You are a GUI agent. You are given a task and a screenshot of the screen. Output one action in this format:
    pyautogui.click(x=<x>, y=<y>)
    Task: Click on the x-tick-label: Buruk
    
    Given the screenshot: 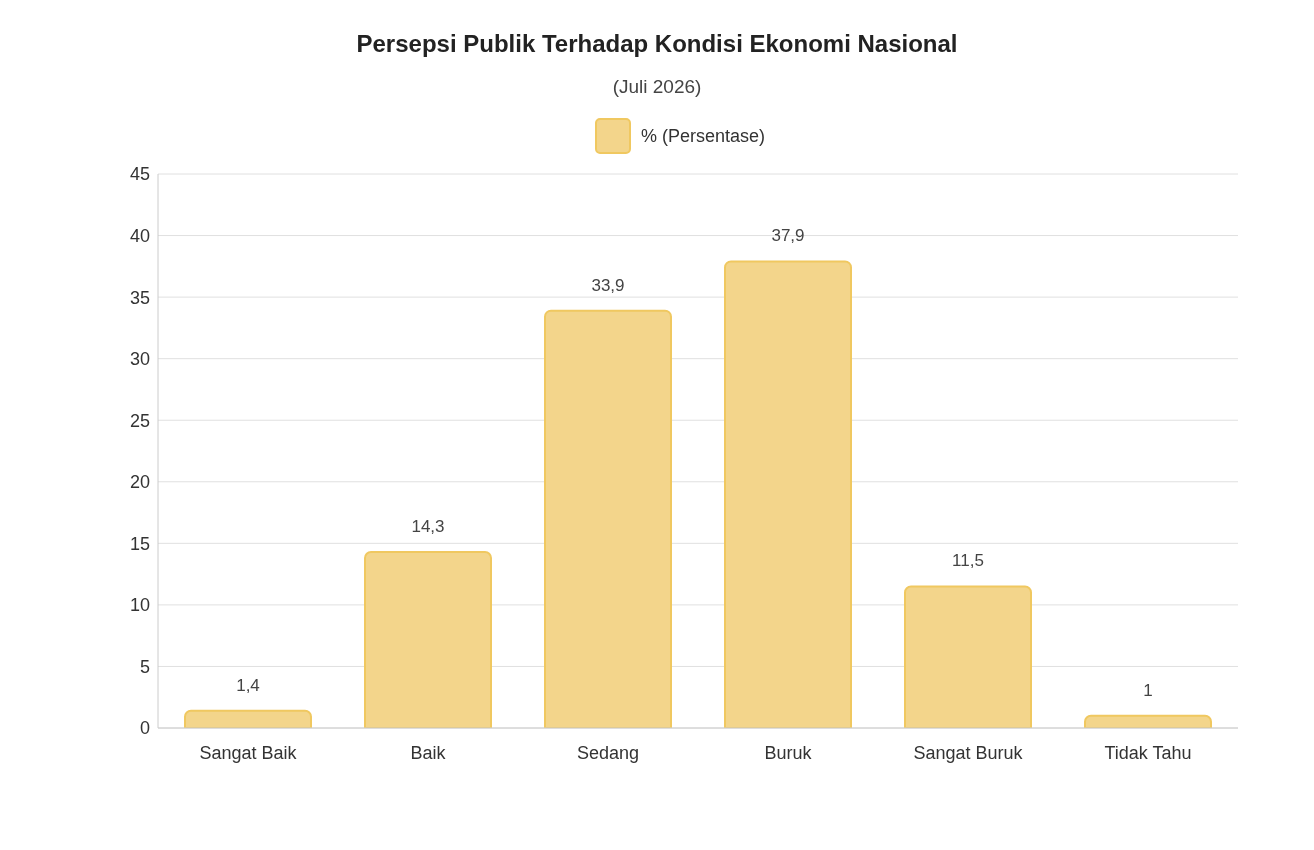 What is the action you would take?
    pyautogui.click(x=788, y=752)
    